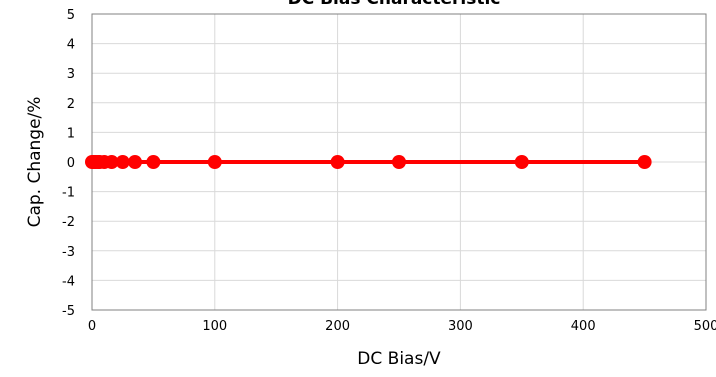 The width and height of the screenshot is (716, 377). What do you see at coordinates (368, 162) in the screenshot?
I see `series-layer` at bounding box center [368, 162].